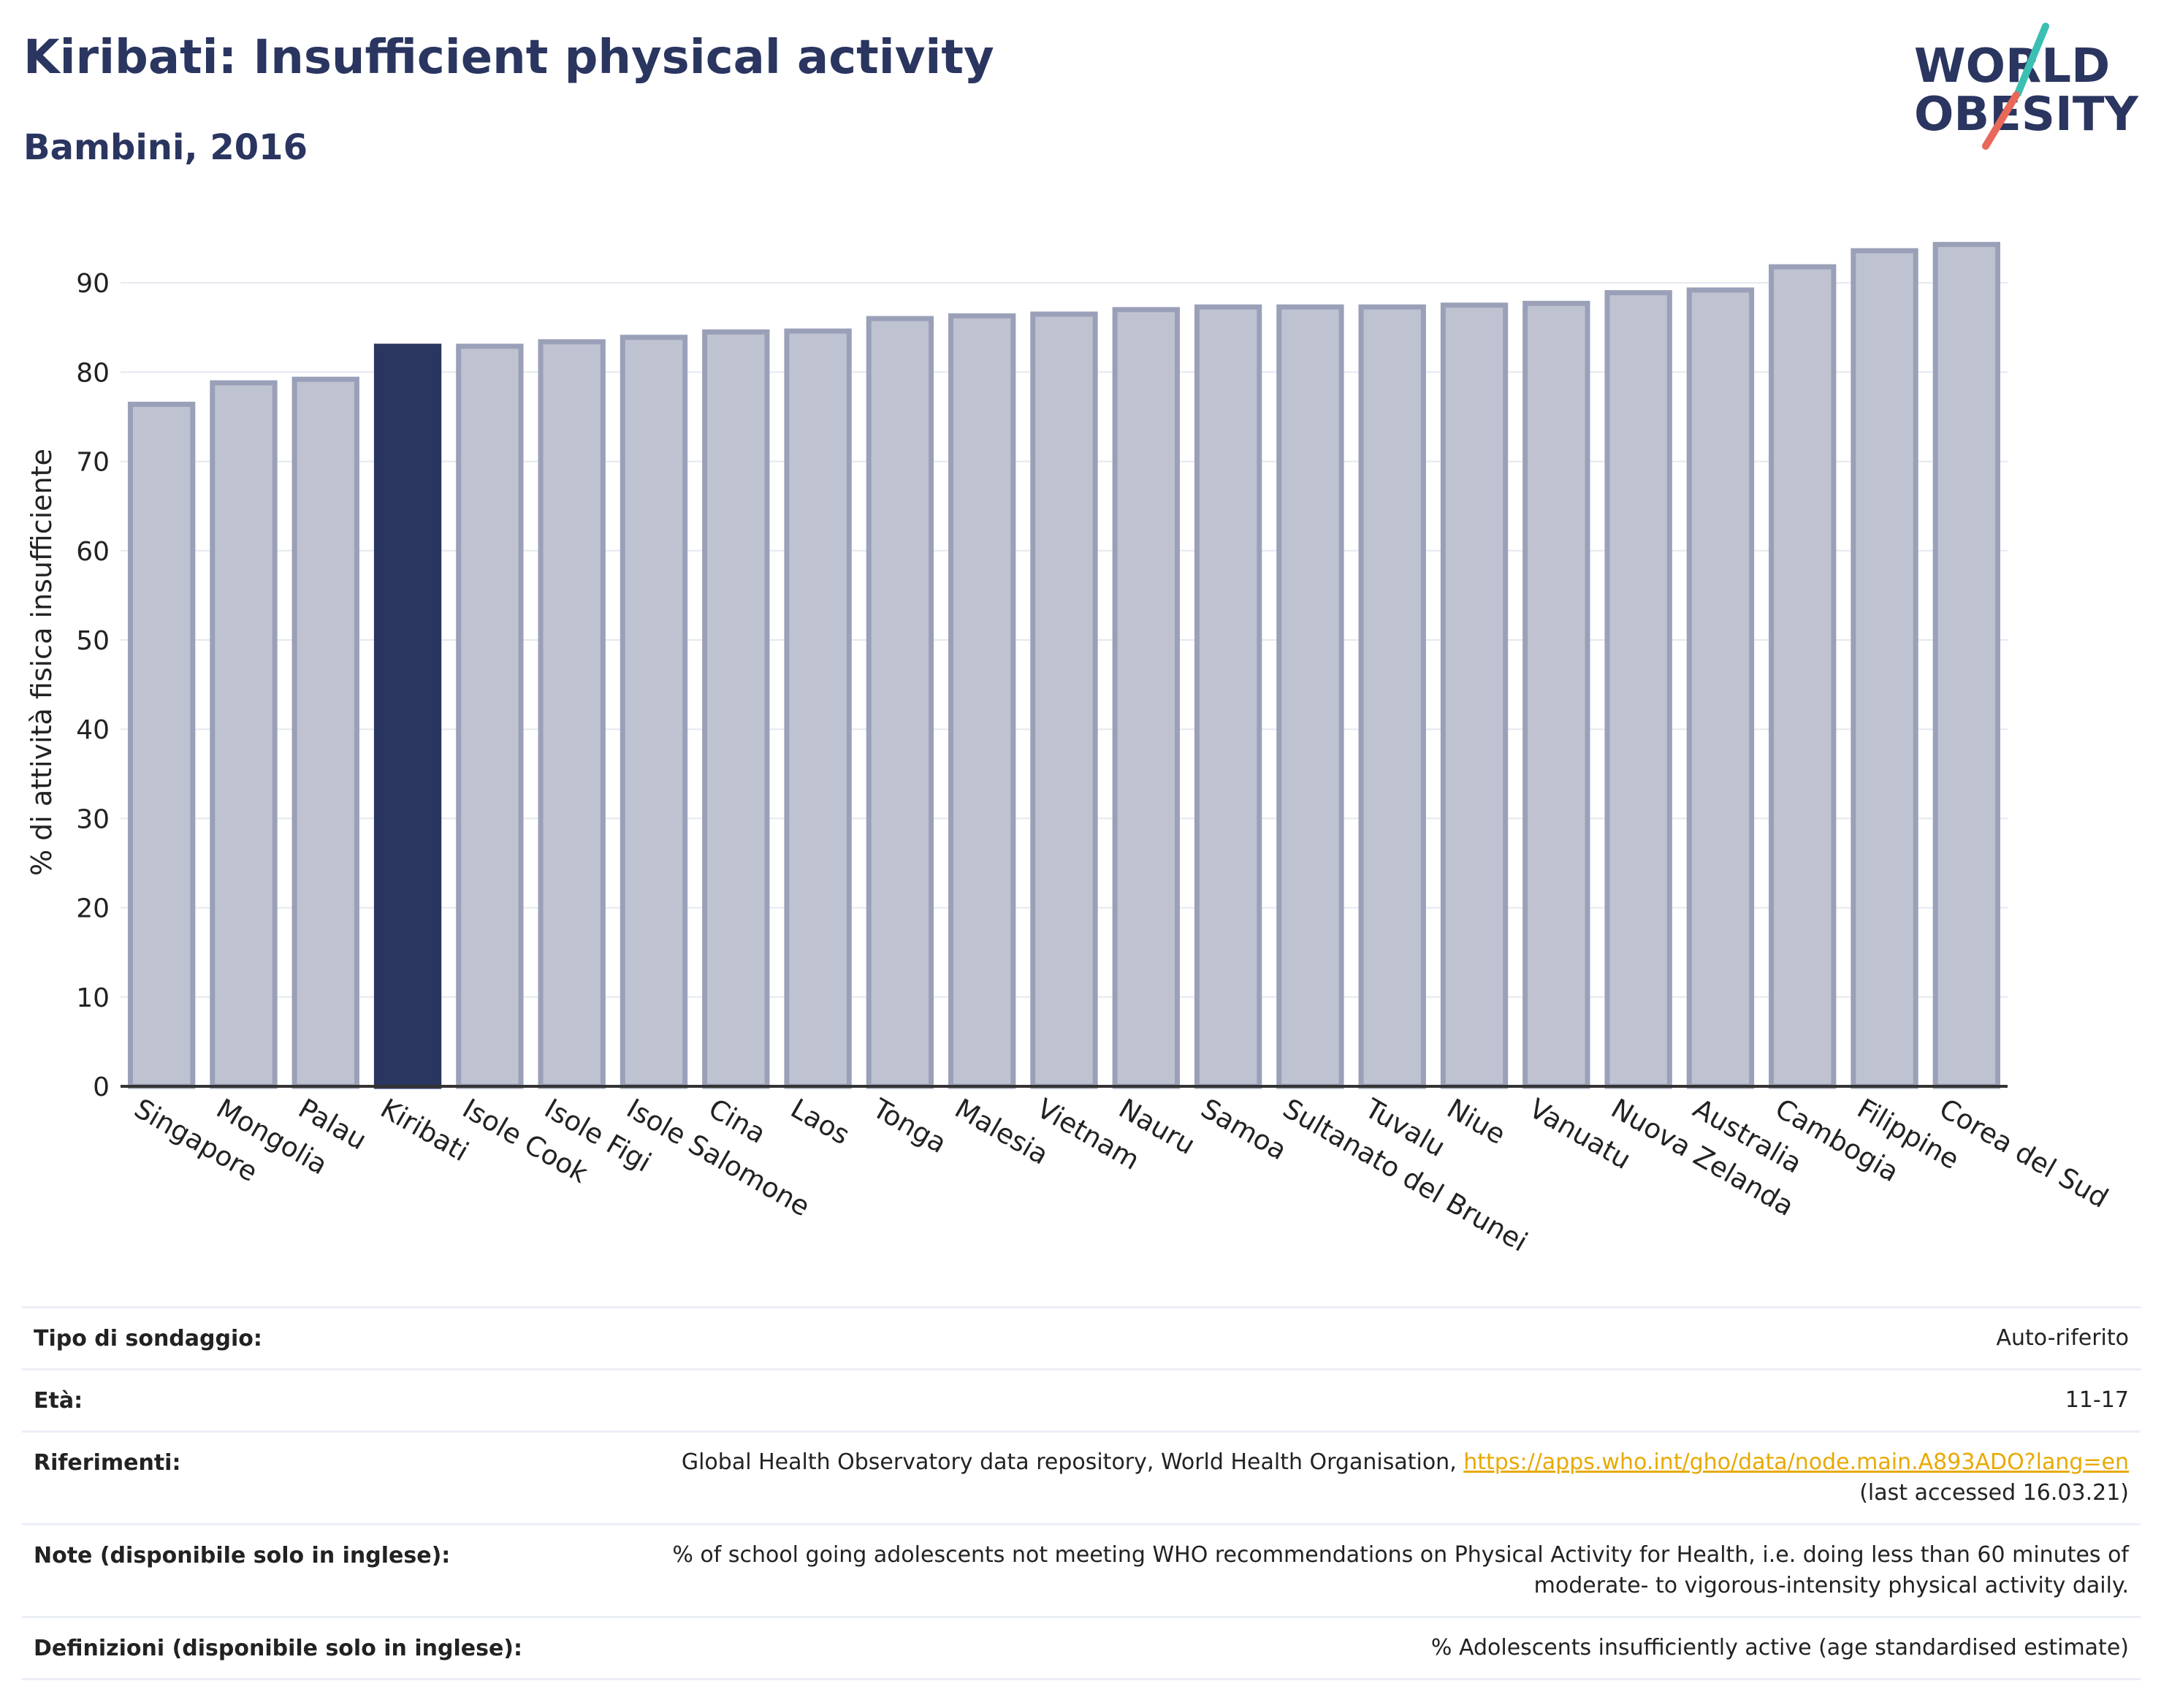 The height and width of the screenshot is (1708, 2161). Describe the element at coordinates (1556, 694) in the screenshot. I see `bar-vanuatu` at that location.